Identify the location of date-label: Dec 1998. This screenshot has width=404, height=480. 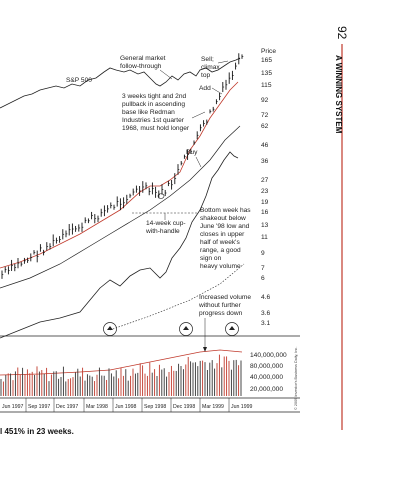
(184, 407).